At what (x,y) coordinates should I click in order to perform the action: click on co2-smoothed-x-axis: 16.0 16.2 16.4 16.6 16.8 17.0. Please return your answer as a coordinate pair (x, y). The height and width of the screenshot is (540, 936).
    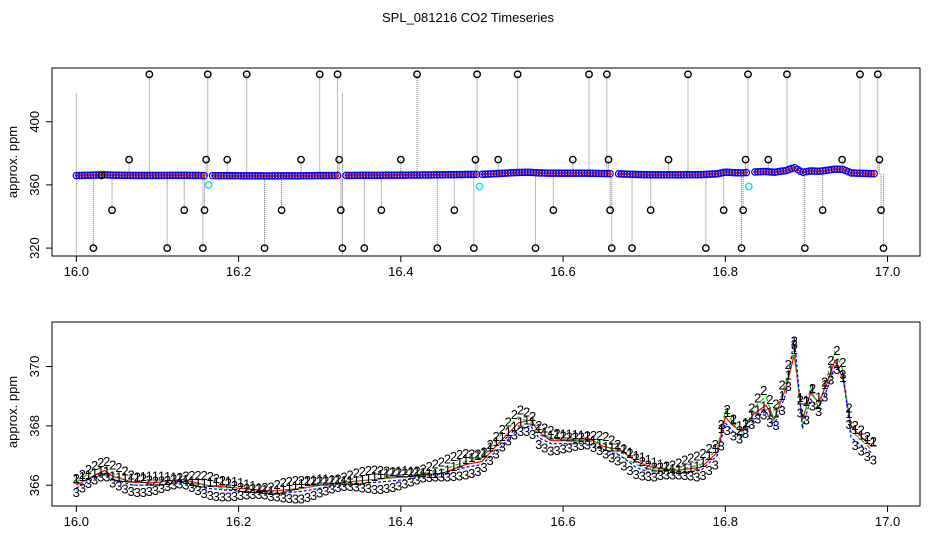
    Looking at the image, I should click on (482, 517).